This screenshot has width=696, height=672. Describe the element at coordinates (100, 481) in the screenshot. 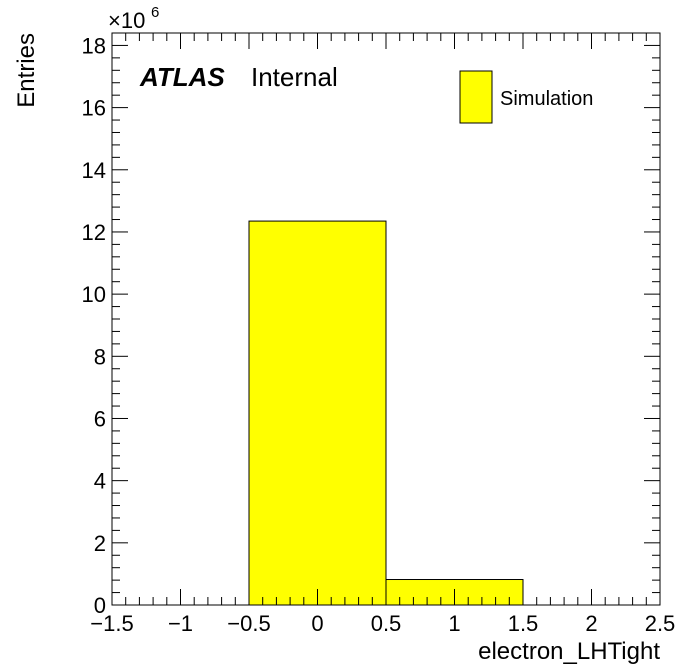

I see `y-tick-label: 4` at that location.